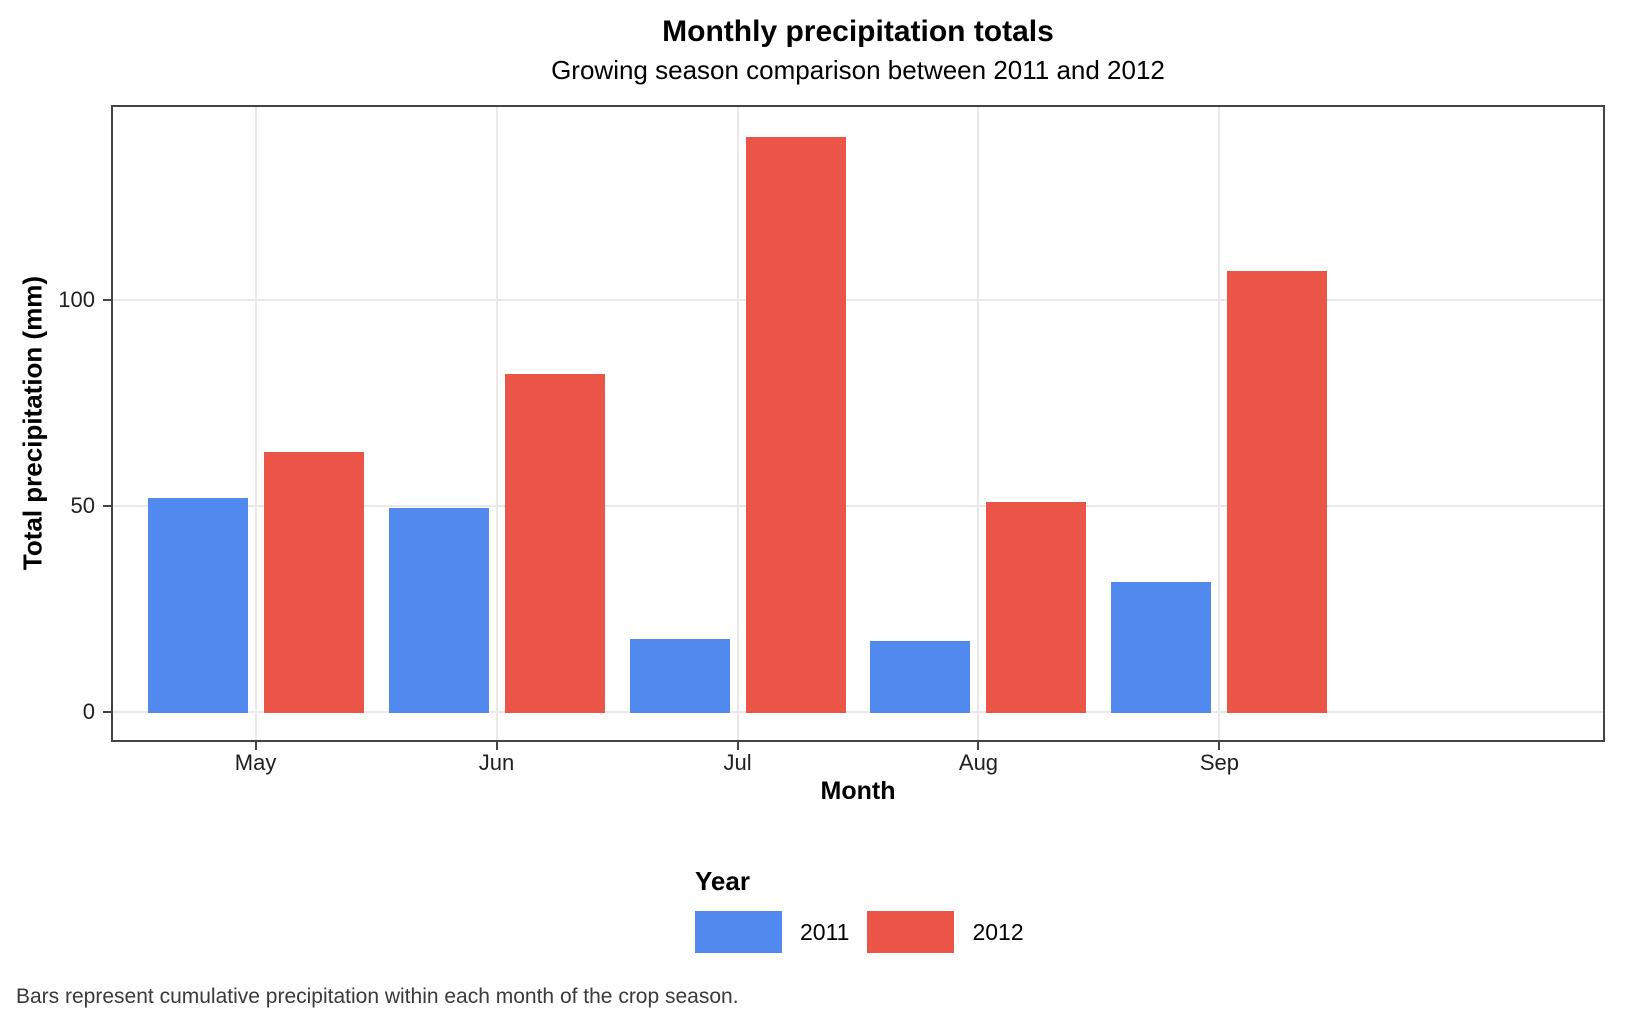 This screenshot has width=1632, height=1036. What do you see at coordinates (1277, 491) in the screenshot?
I see `bar-2012-Sep` at bounding box center [1277, 491].